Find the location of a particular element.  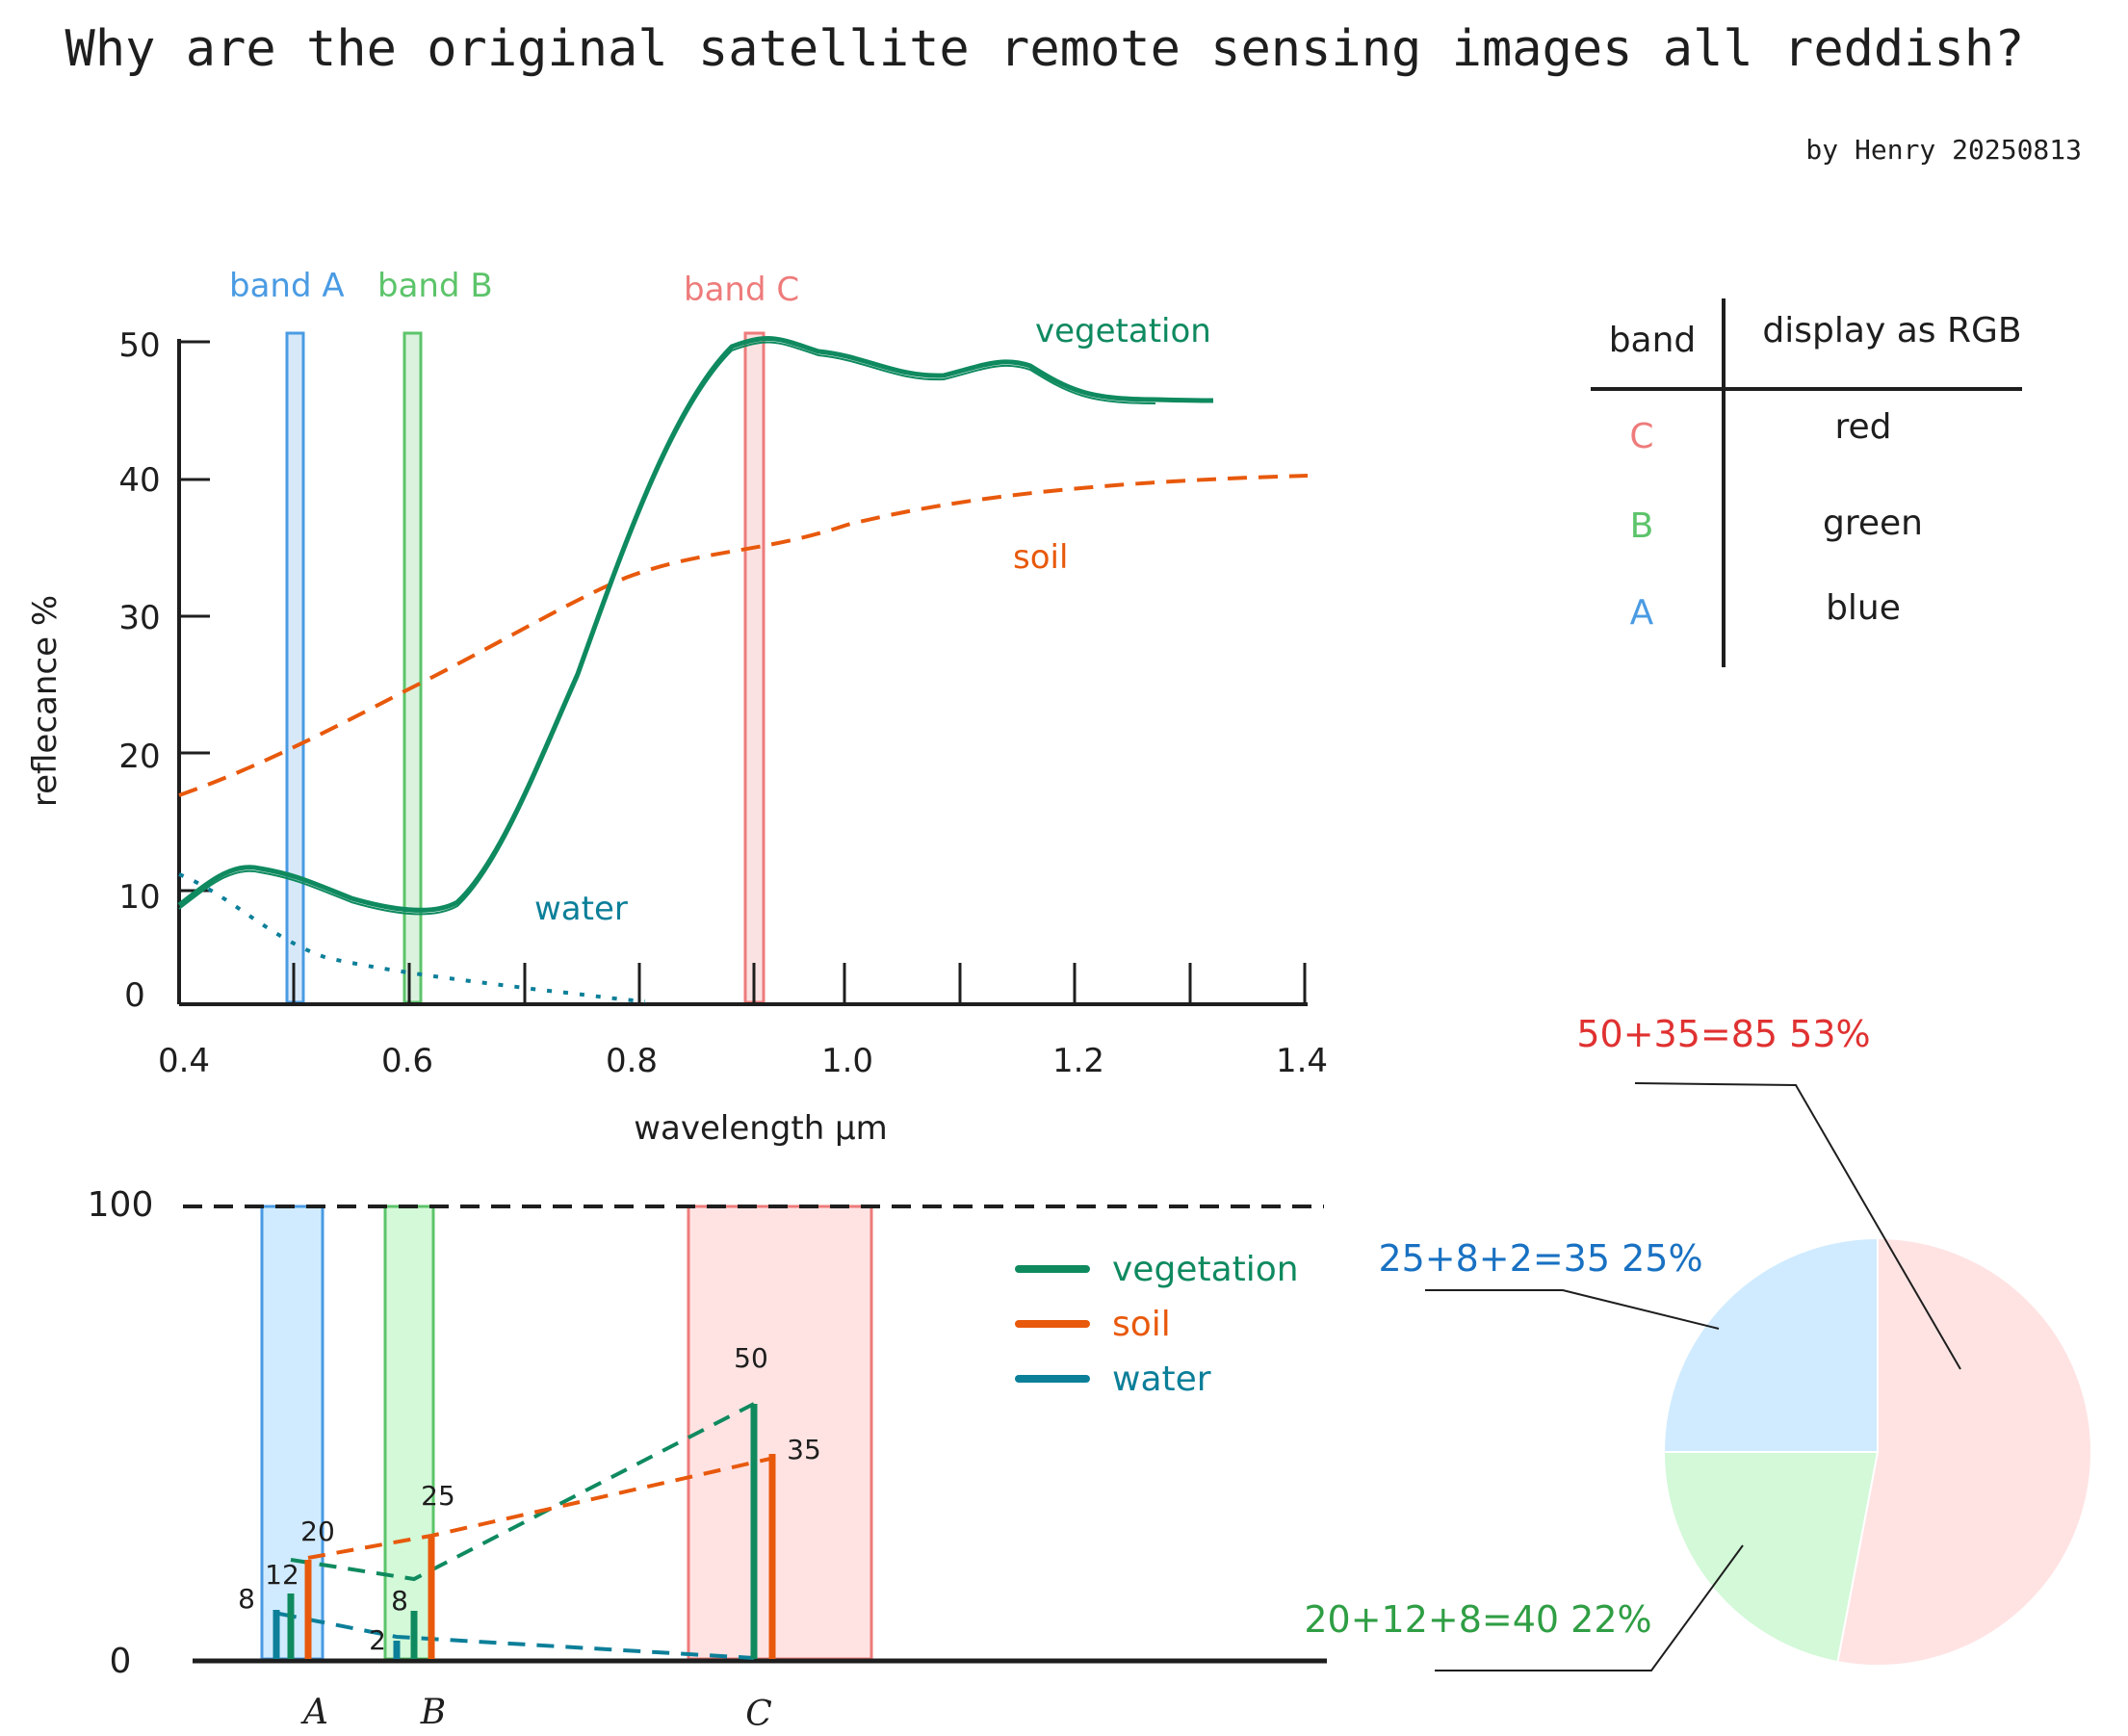

y-tick-label: 40 is located at coordinates (139, 481).